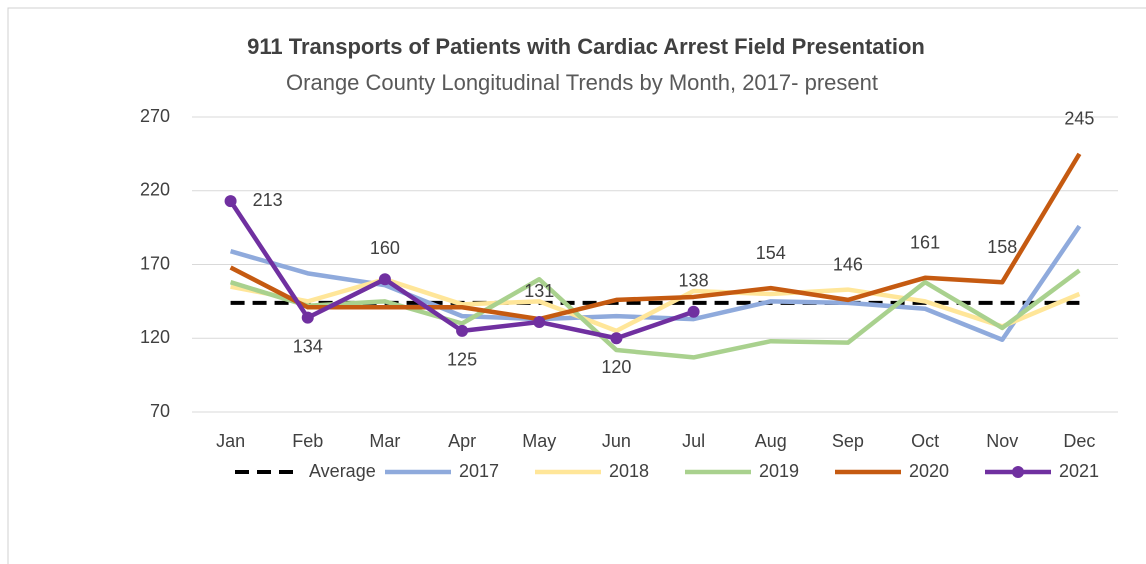 Image resolution: width=1146 pixels, height=564 pixels. Describe the element at coordinates (629, 471) in the screenshot. I see `legend-label: 2018` at that location.